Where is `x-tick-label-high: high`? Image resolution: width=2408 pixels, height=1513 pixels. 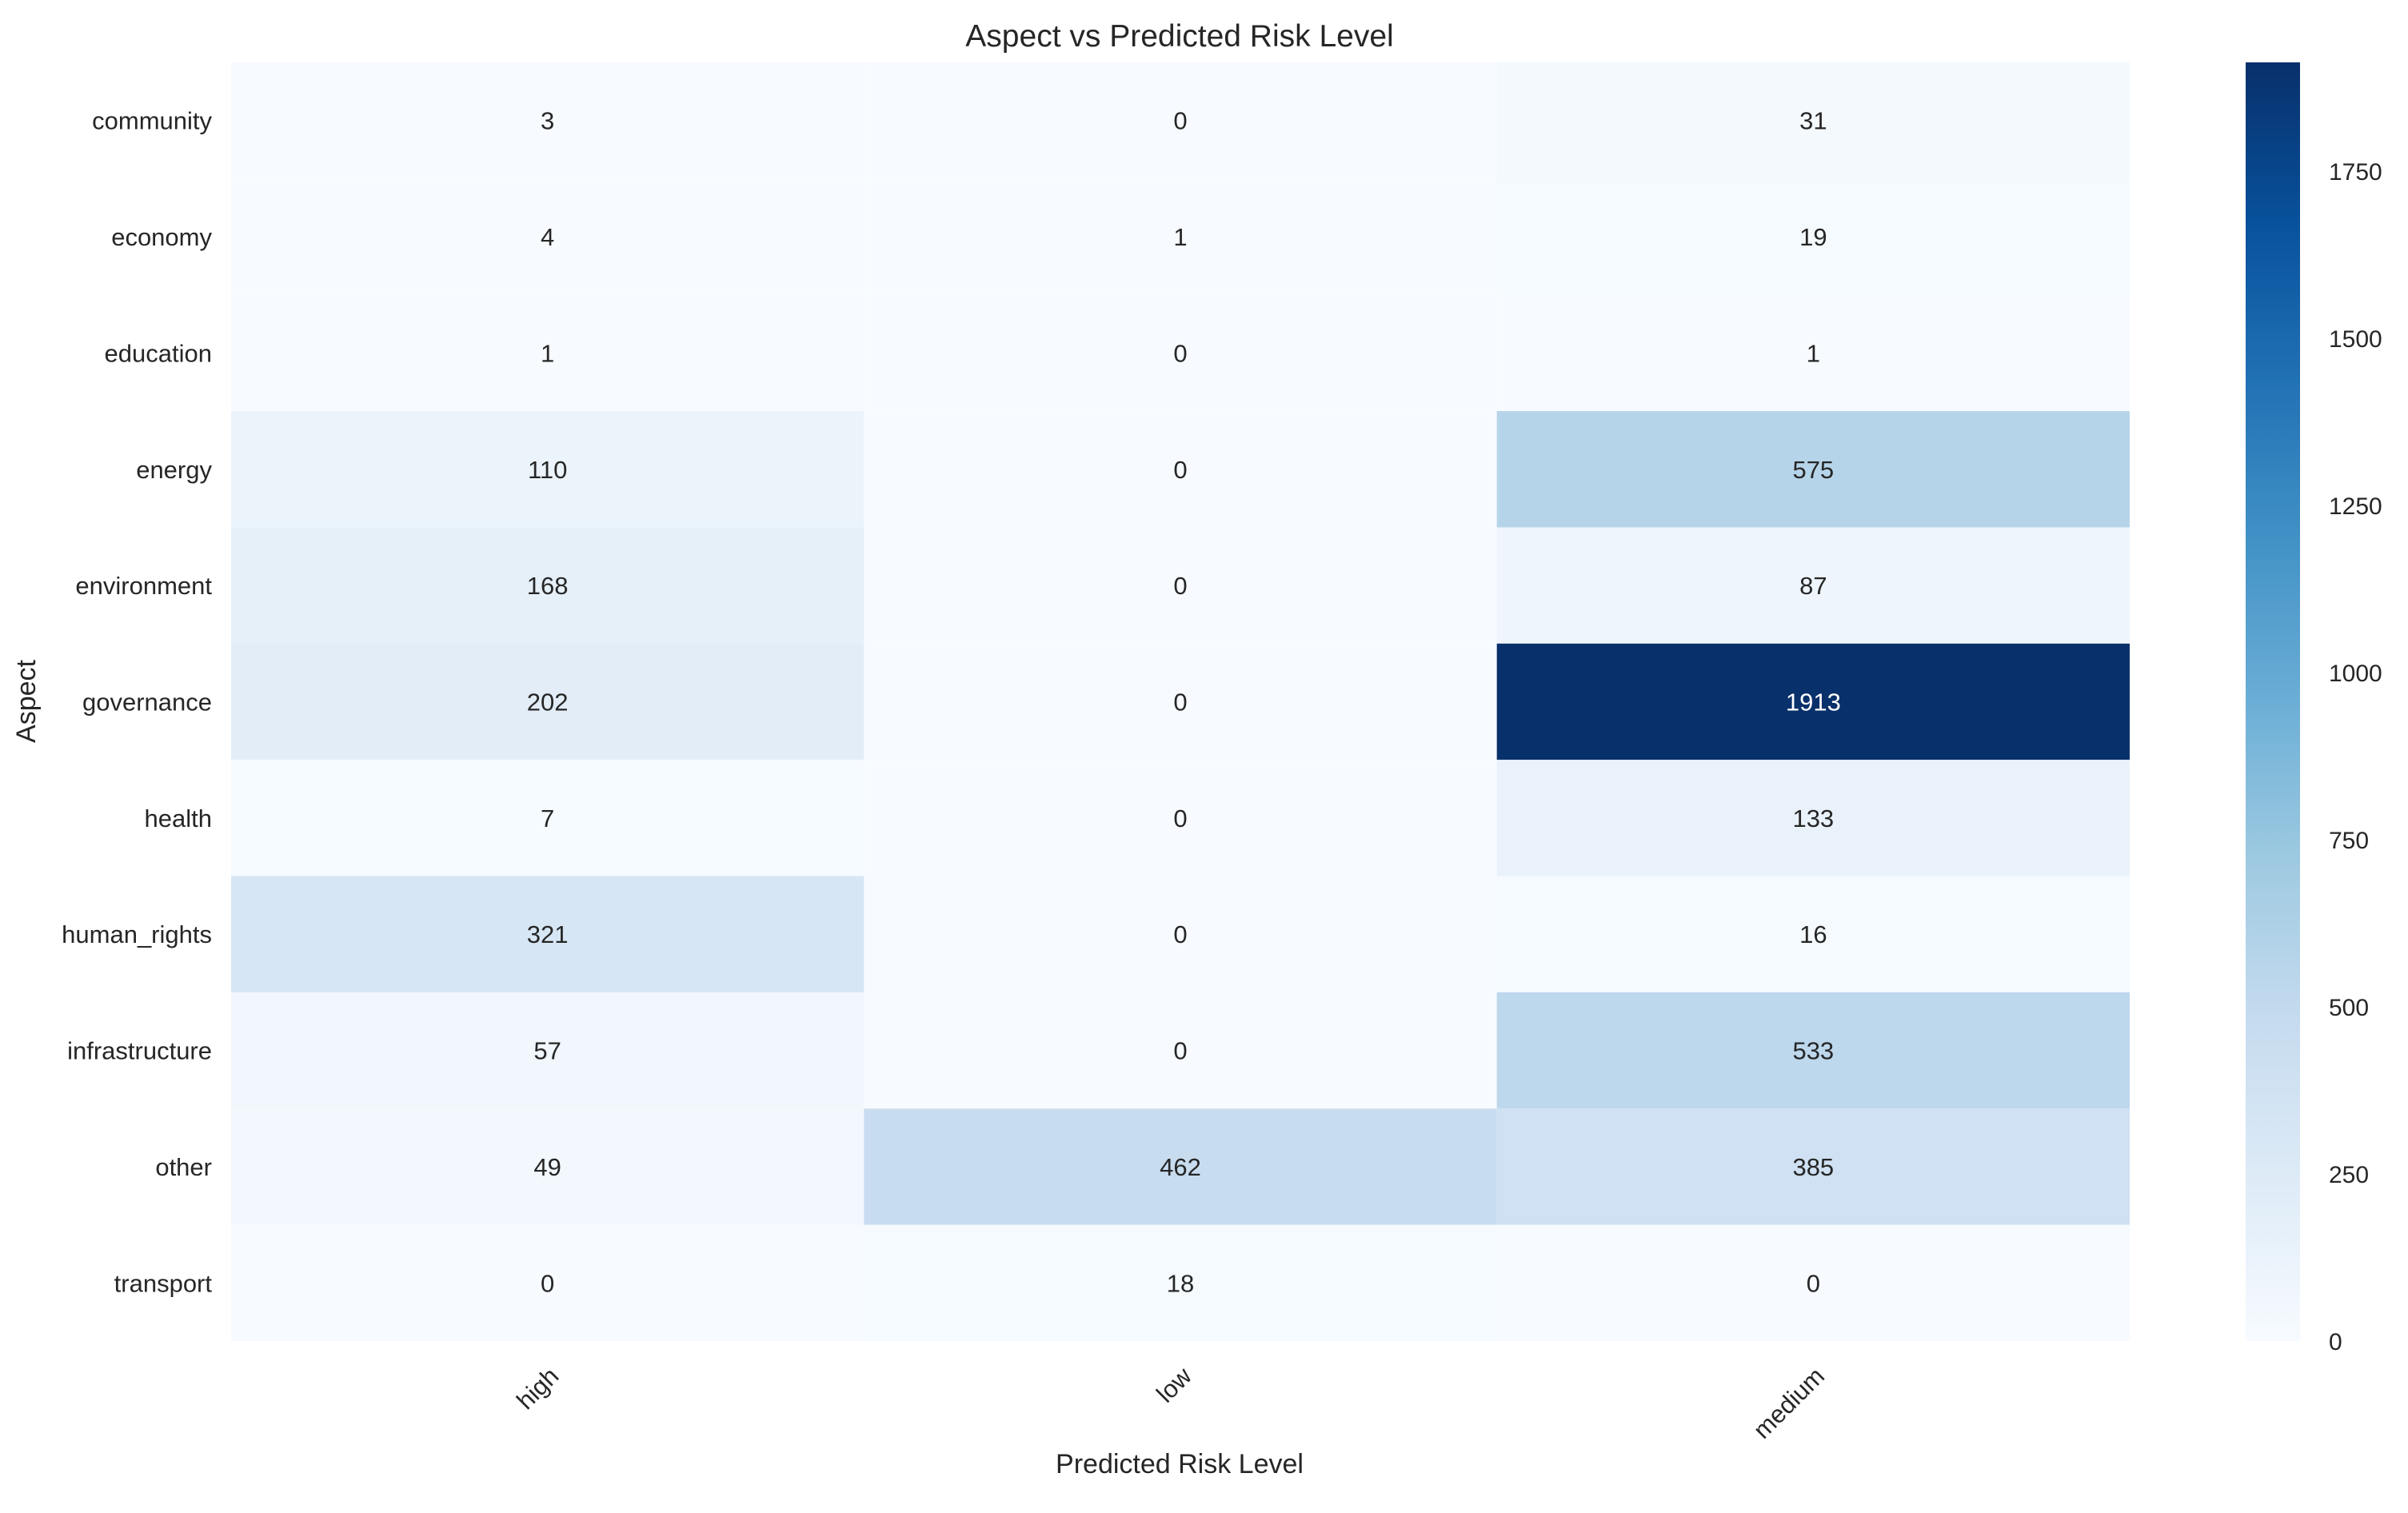 x-tick-label-high: high is located at coordinates (537, 1388).